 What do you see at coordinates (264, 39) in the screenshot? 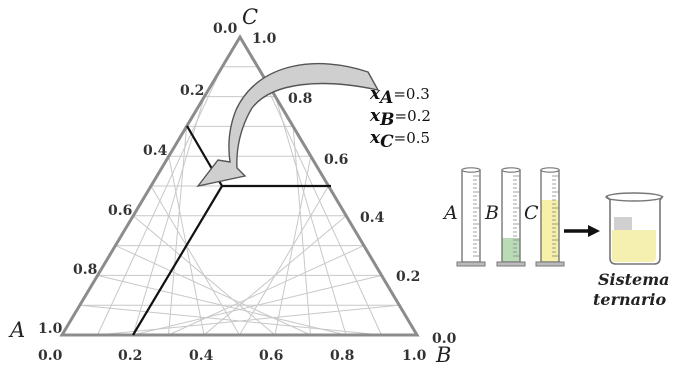
I see `tick-right-0: 1.0` at bounding box center [264, 39].